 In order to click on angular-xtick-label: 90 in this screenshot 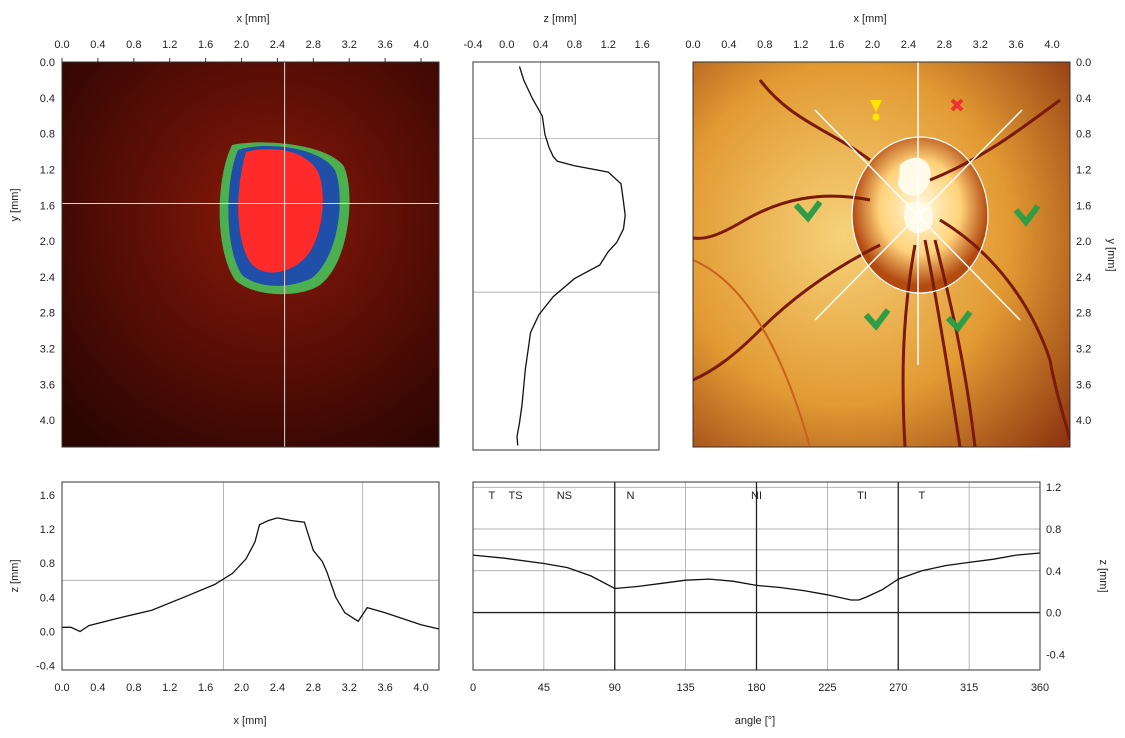, I will do `click(615, 688)`.